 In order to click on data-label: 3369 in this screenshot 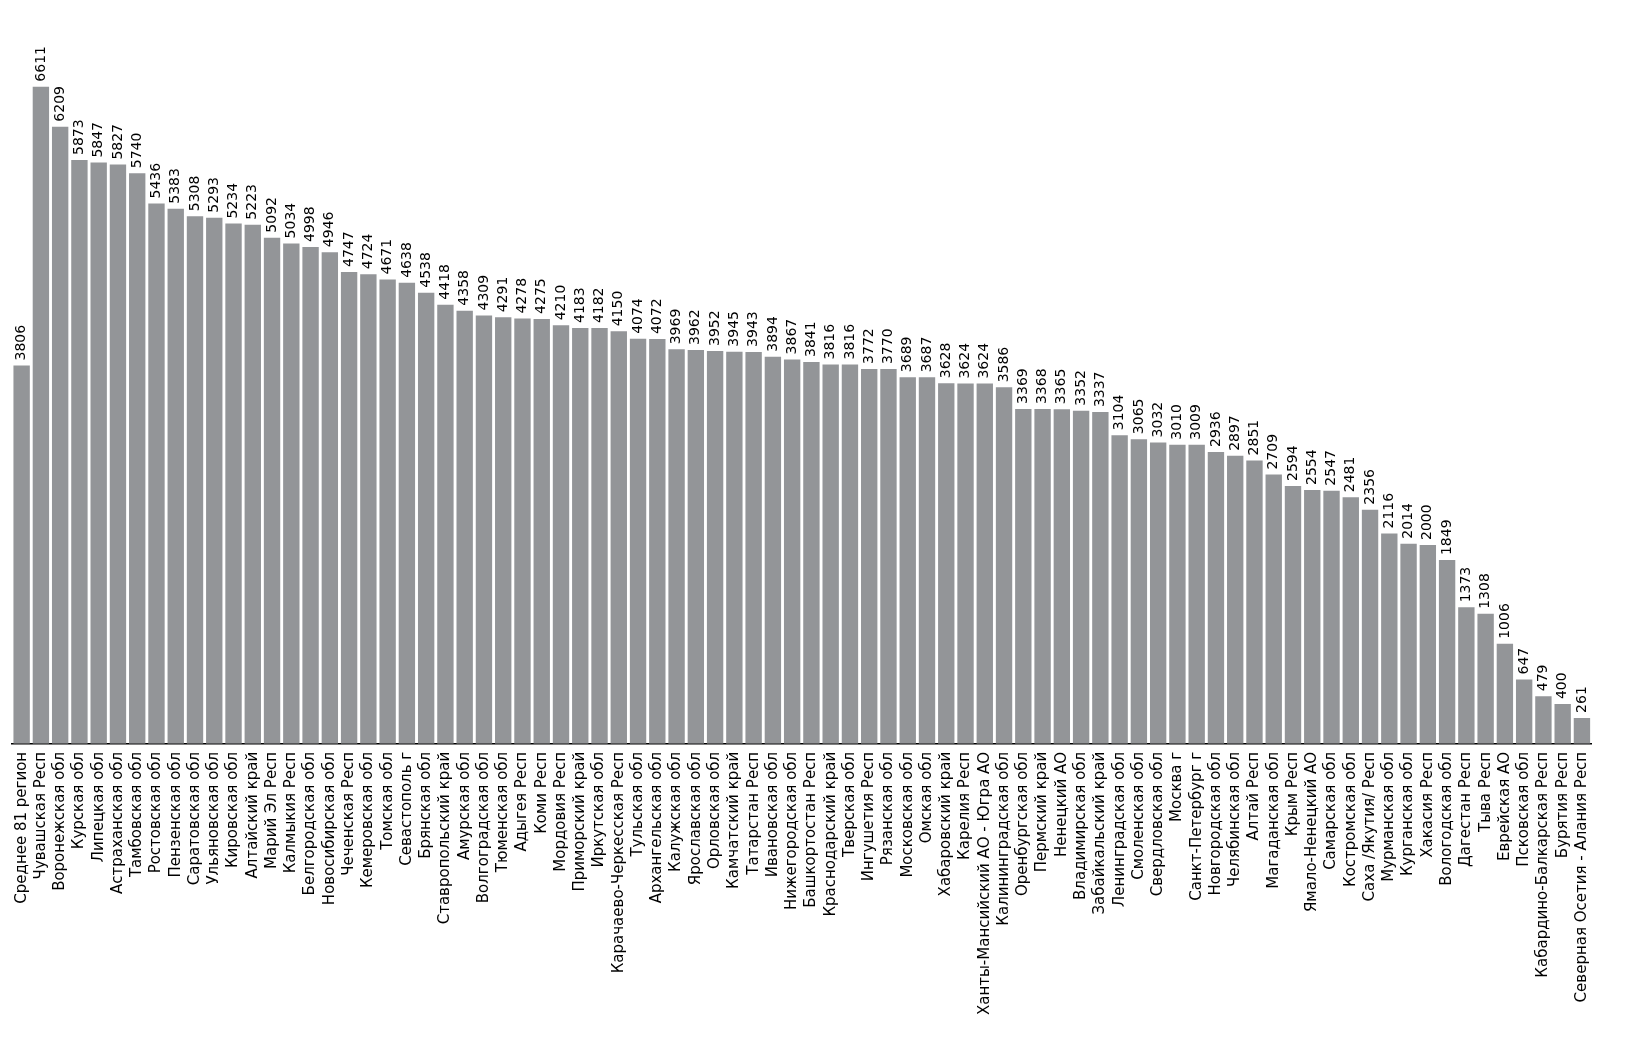, I will do `click(1021, 386)`.